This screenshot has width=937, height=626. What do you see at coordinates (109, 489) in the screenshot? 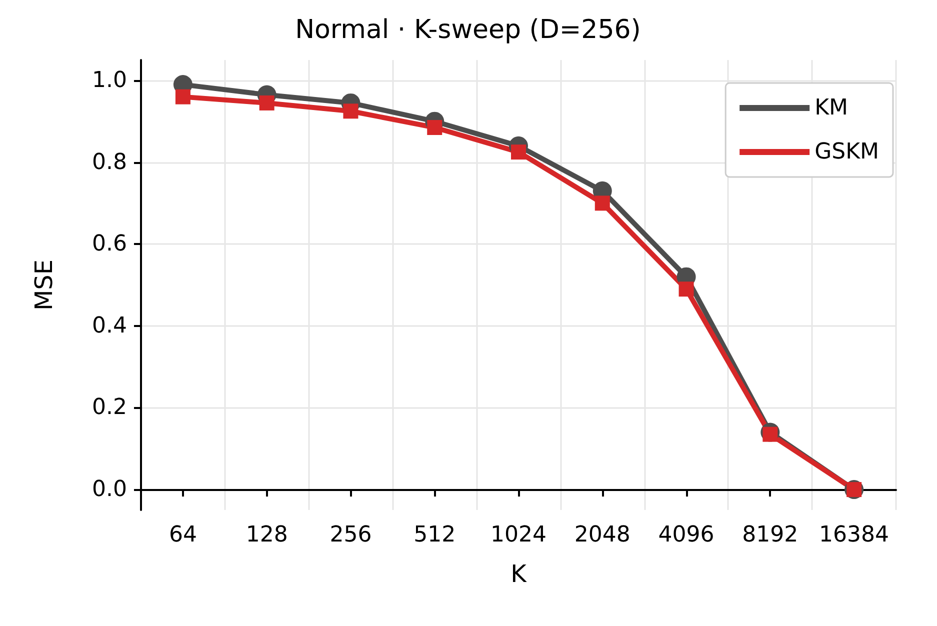
I see `y-tick-label: 0.0` at bounding box center [109, 489].